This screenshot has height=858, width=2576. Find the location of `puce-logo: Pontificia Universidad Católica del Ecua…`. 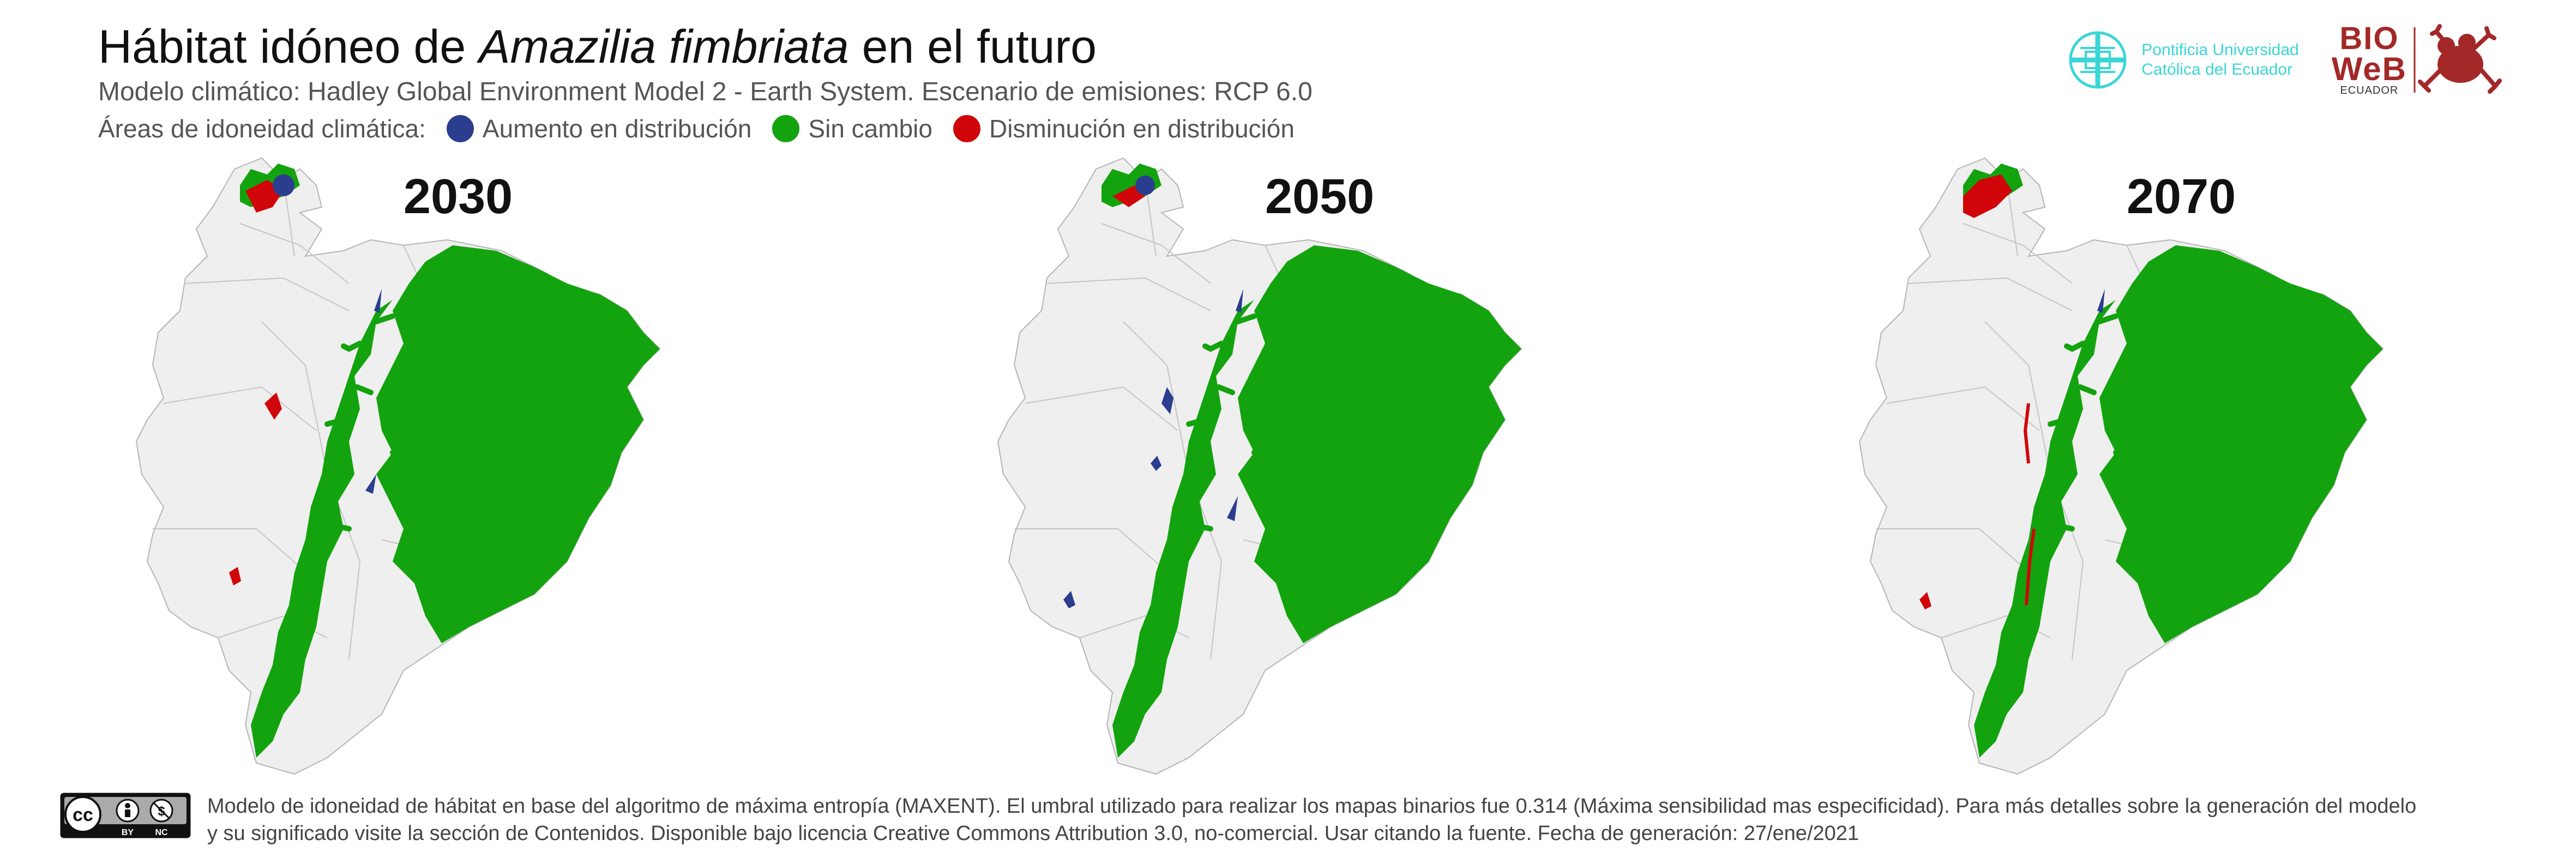

puce-logo: Pontificia Universidad Católica del Ecua… is located at coordinates (2182, 60).